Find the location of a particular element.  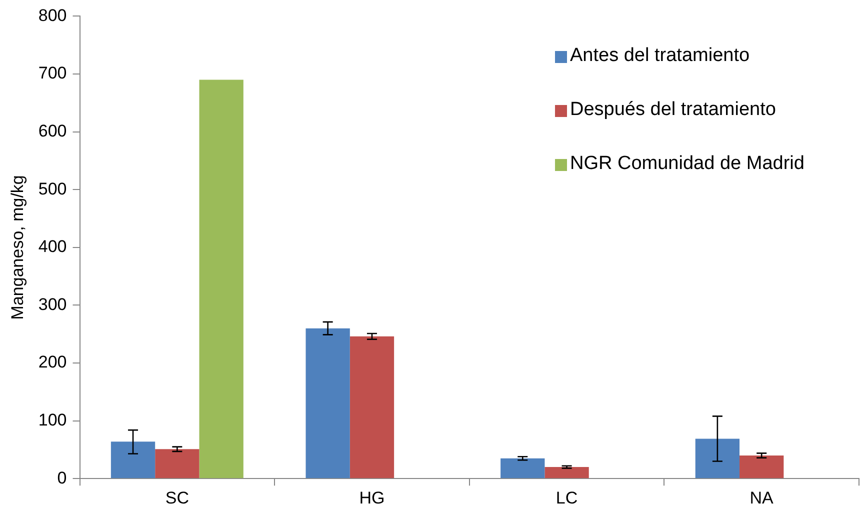

y-tick-label: 600 is located at coordinates (52, 130).